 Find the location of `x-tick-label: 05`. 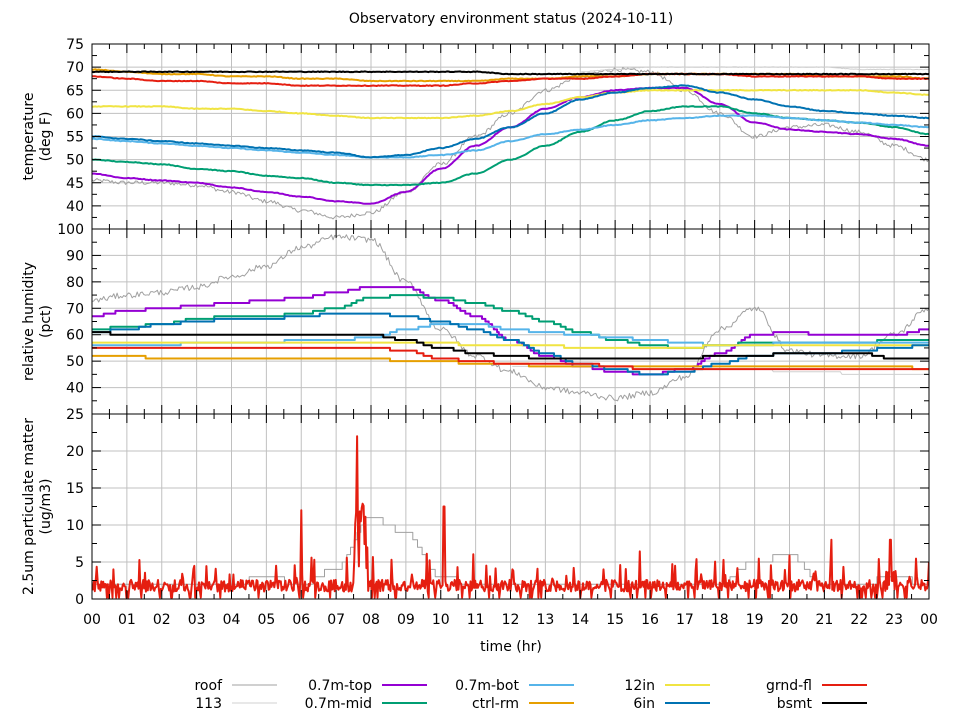

x-tick-label: 05 is located at coordinates (266, 620).